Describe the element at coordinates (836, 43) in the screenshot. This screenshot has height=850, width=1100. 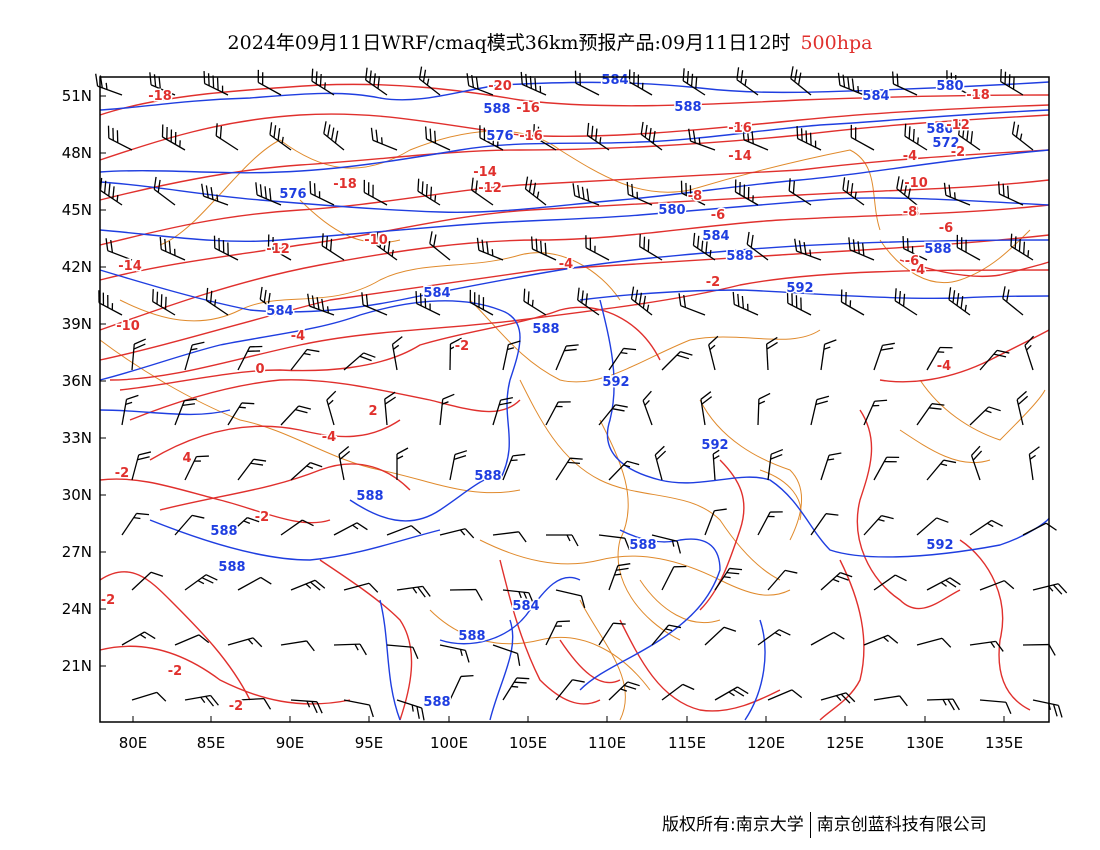
I see `title-level: 500hpa` at that location.